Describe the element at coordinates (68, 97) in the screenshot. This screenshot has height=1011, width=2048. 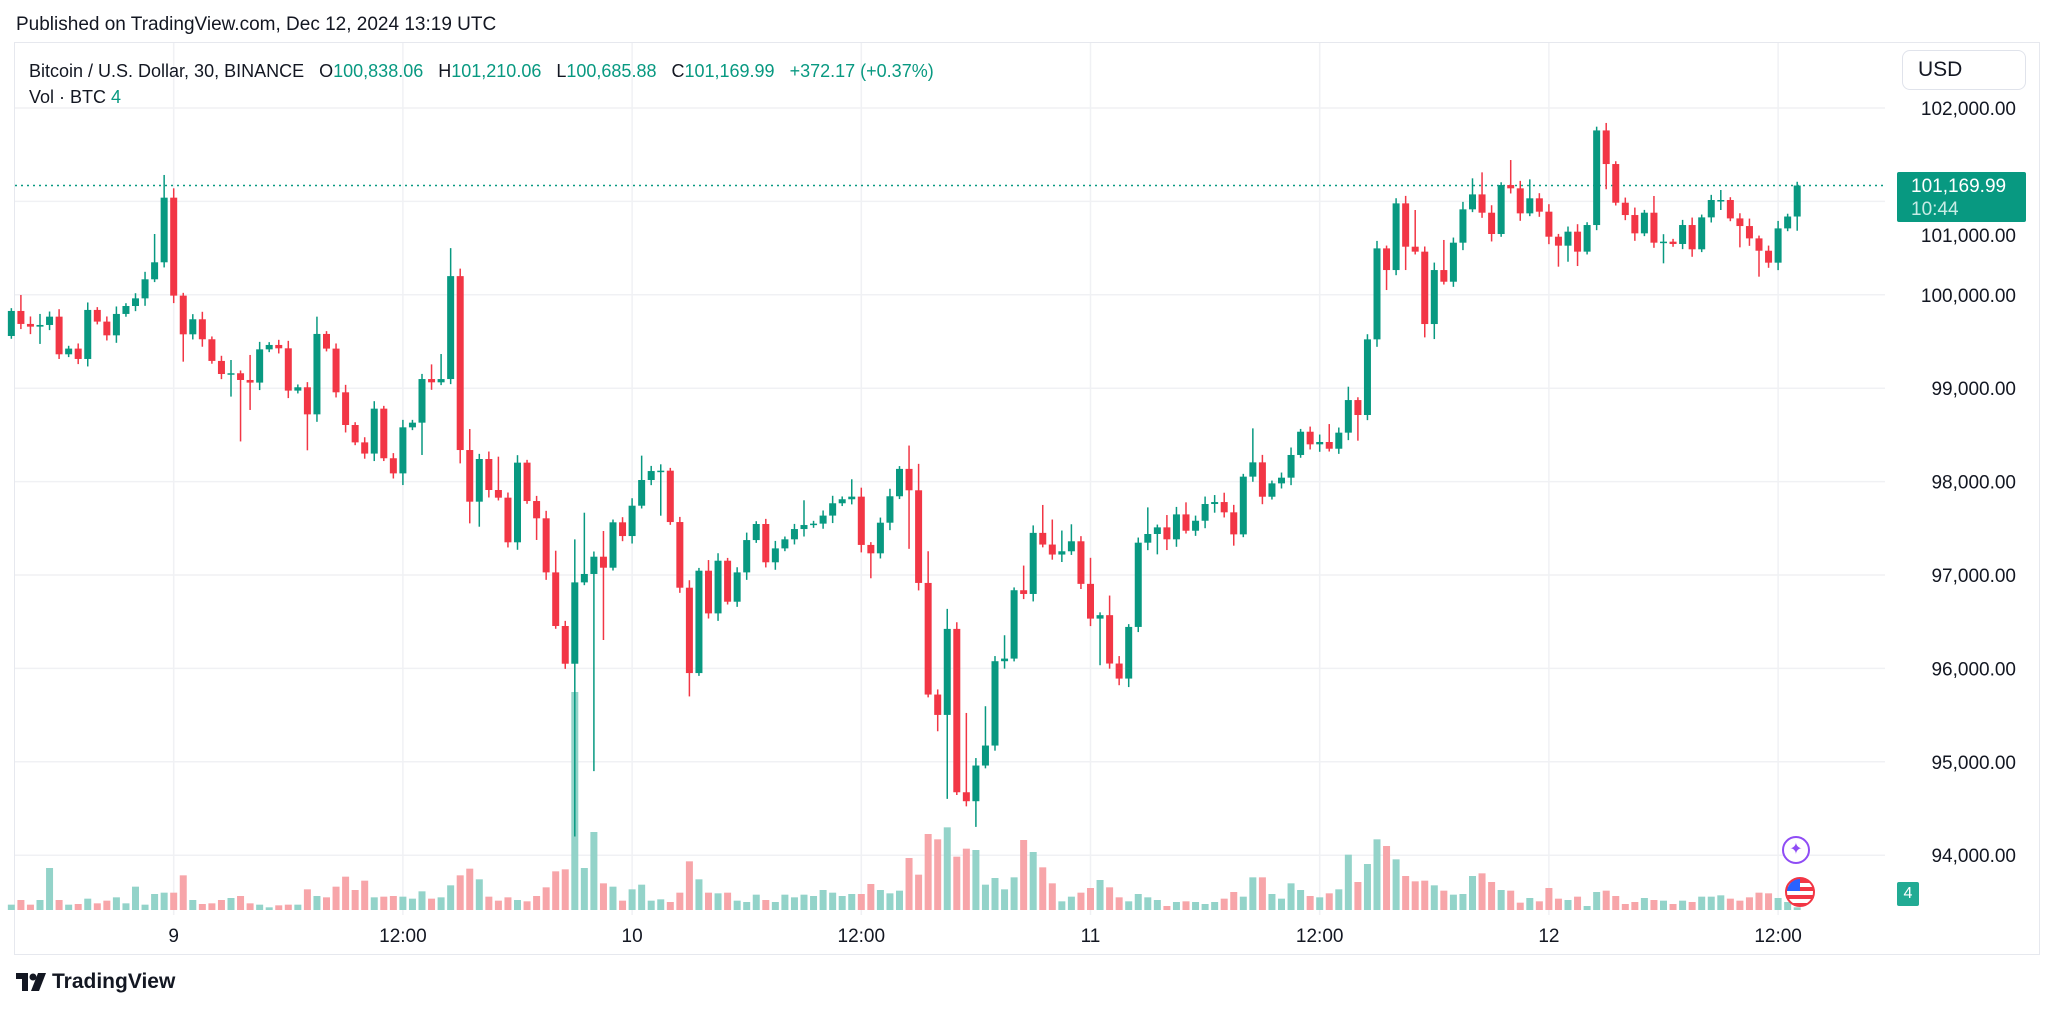
I see `volume-label: Vol · BTC` at that location.